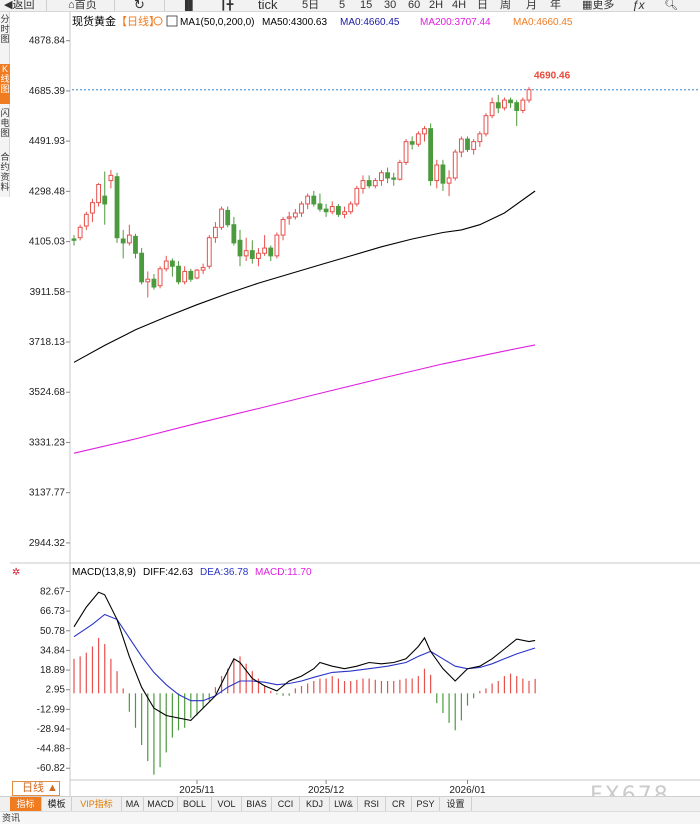 This screenshot has height=824, width=700. What do you see at coordinates (161, 804) in the screenshot?
I see `indicator-tab-4: MACD` at bounding box center [161, 804].